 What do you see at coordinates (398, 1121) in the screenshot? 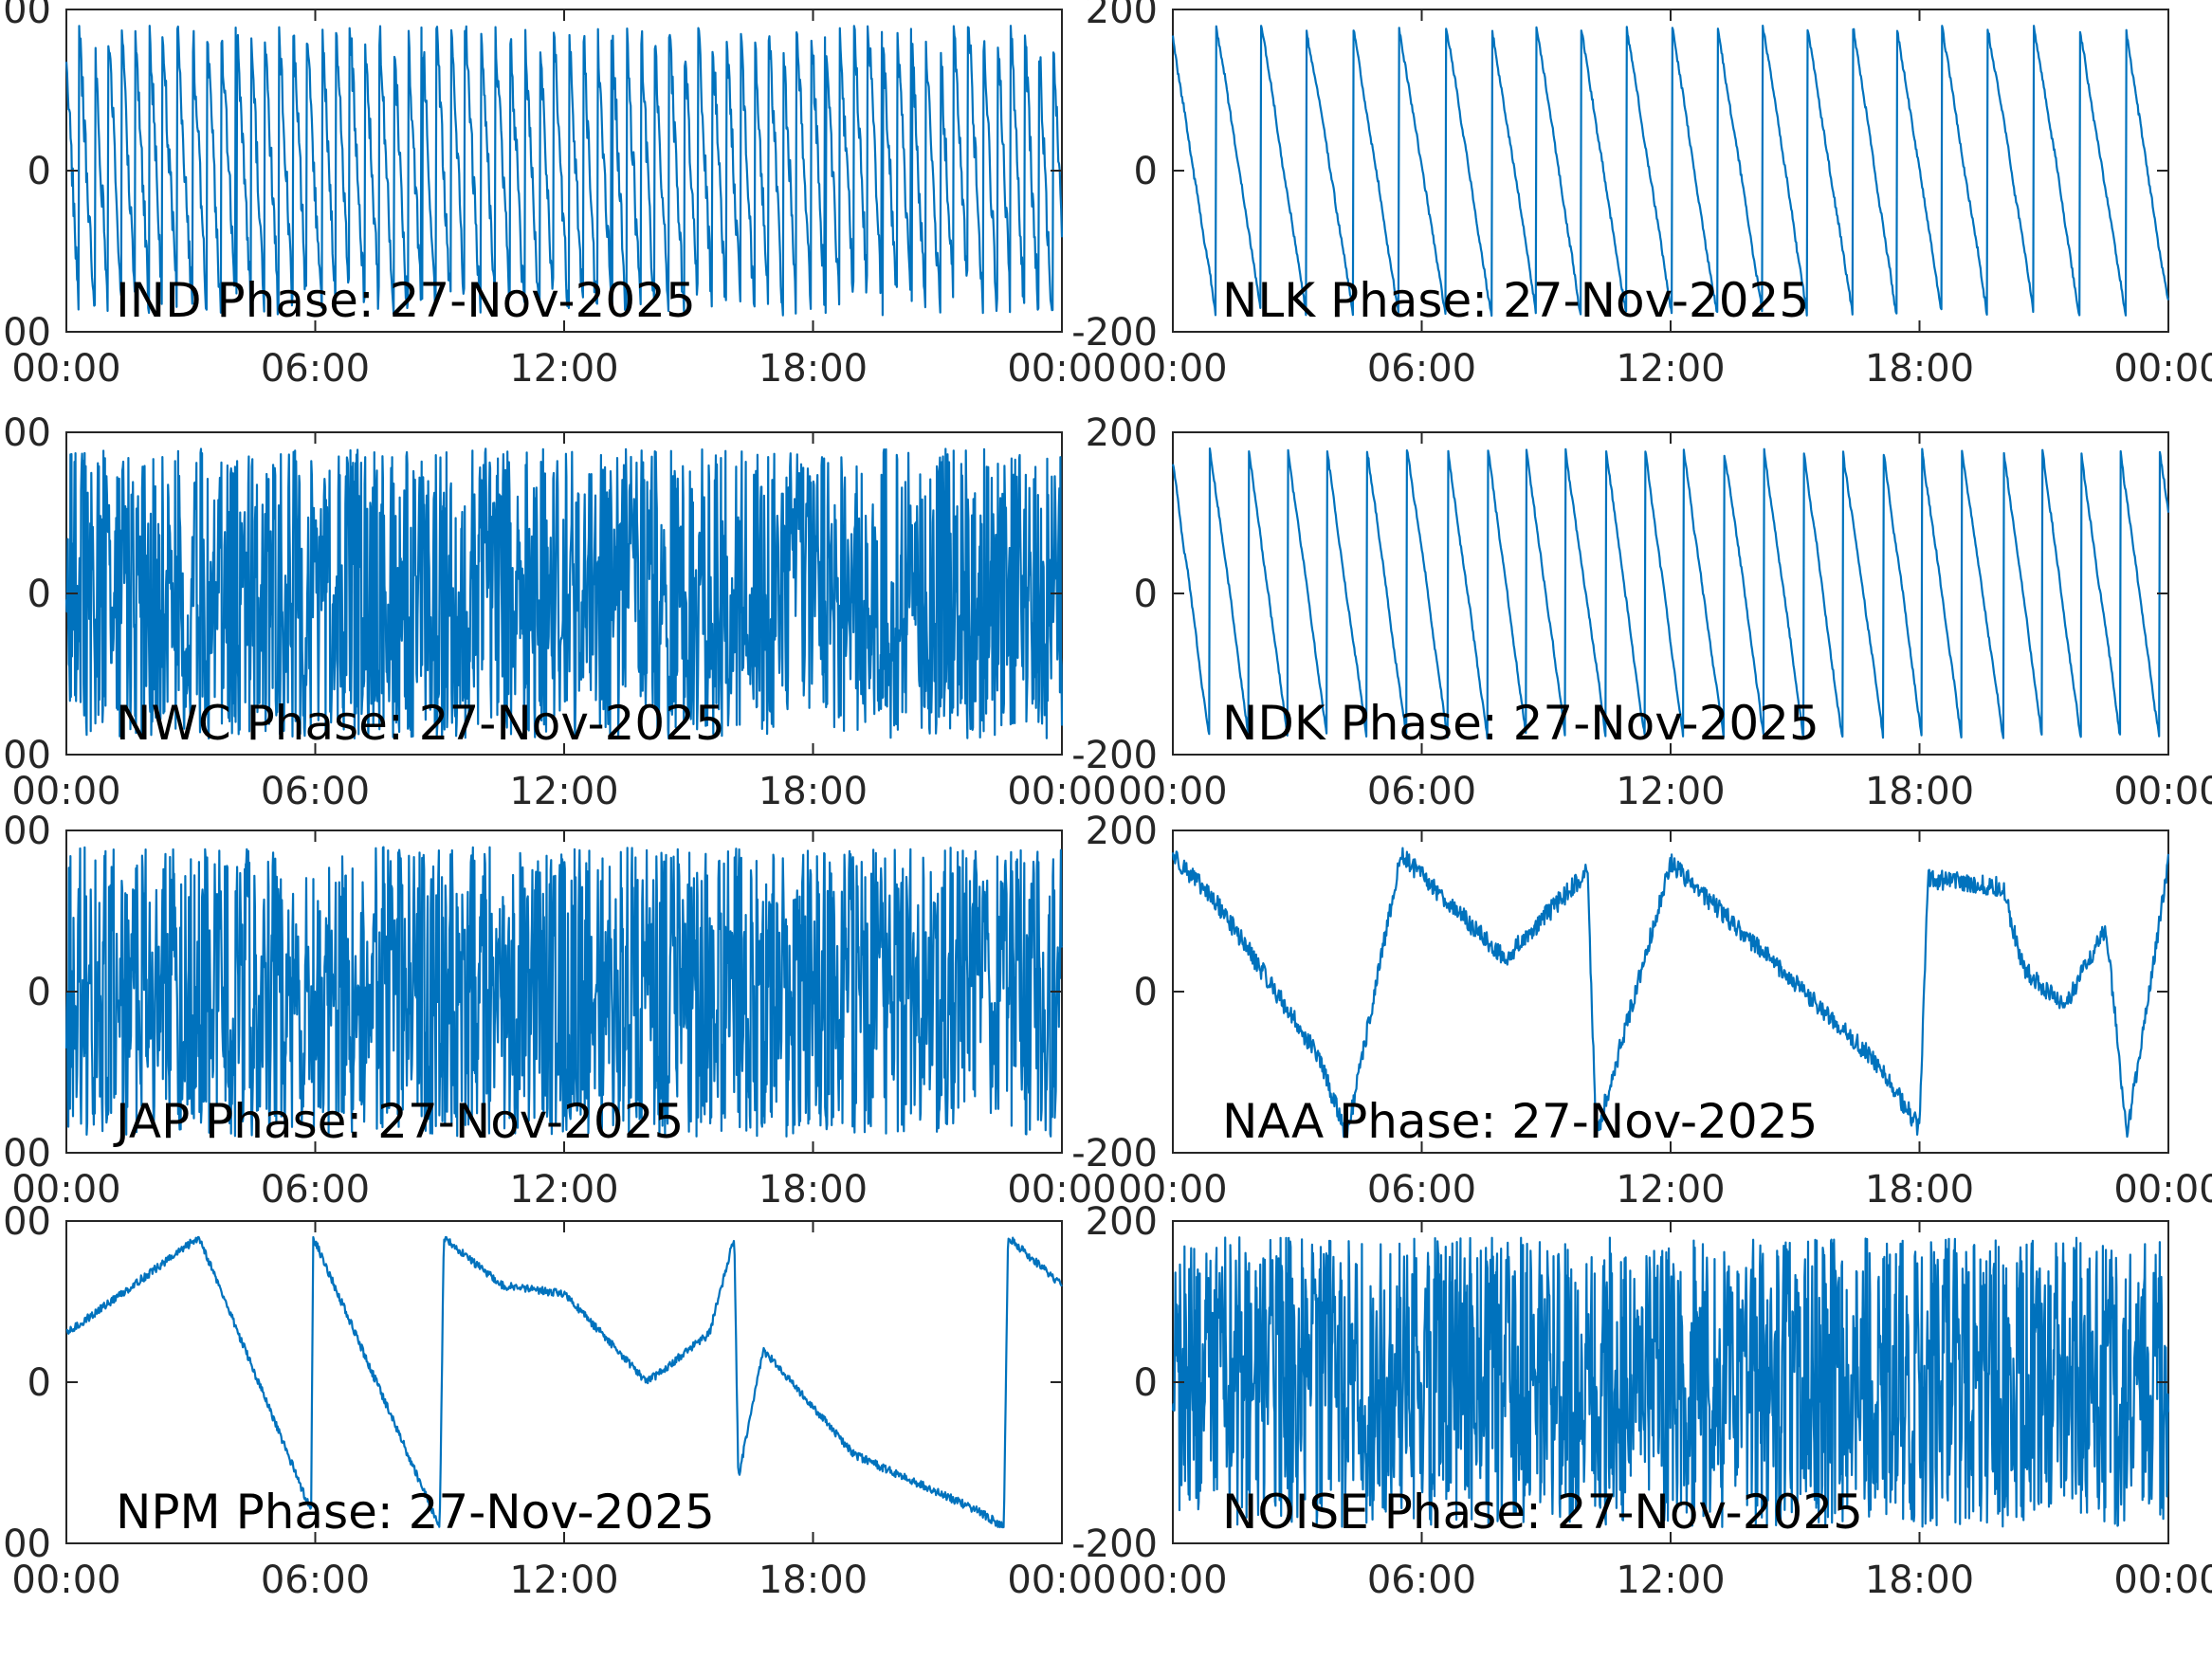
I see `panel-title: JAP Phase: 27-Nov-2025` at bounding box center [398, 1121].